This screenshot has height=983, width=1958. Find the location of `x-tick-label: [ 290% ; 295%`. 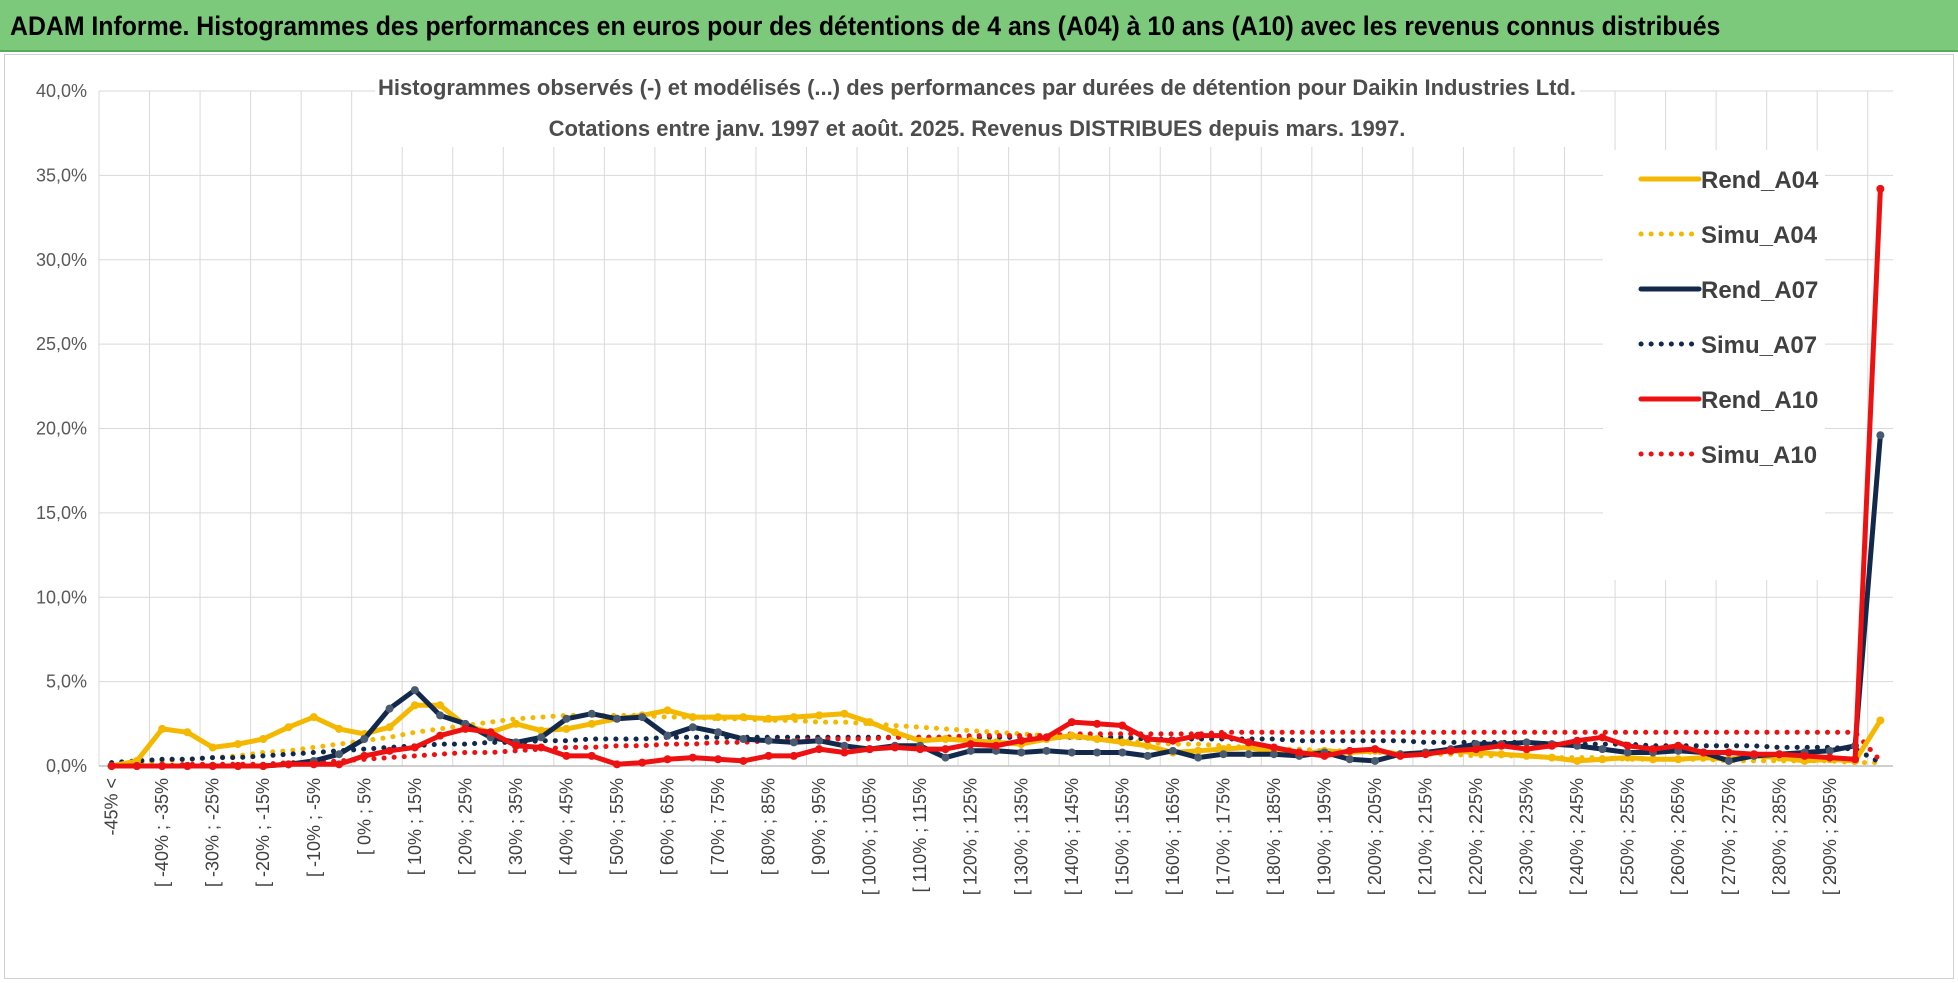

x-tick-label: [ 290% ; 295% is located at coordinates (1830, 836).